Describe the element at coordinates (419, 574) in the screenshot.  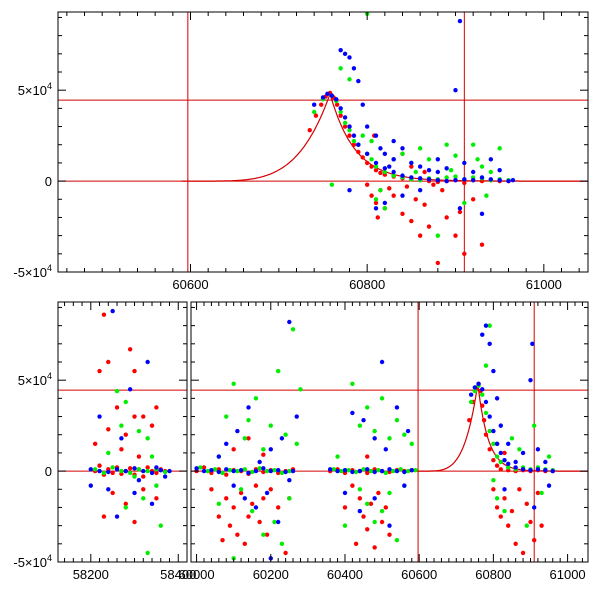
I see `bottom-x-tick-label-1-3: 60600` at that location.